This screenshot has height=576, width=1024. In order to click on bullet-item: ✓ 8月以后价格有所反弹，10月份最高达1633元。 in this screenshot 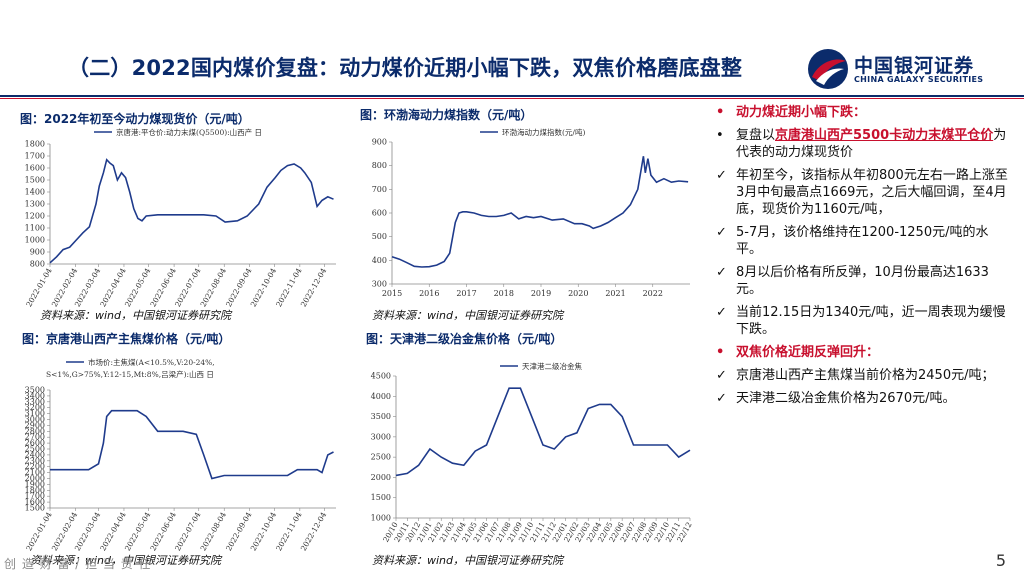, I will do `click(852, 281)`.